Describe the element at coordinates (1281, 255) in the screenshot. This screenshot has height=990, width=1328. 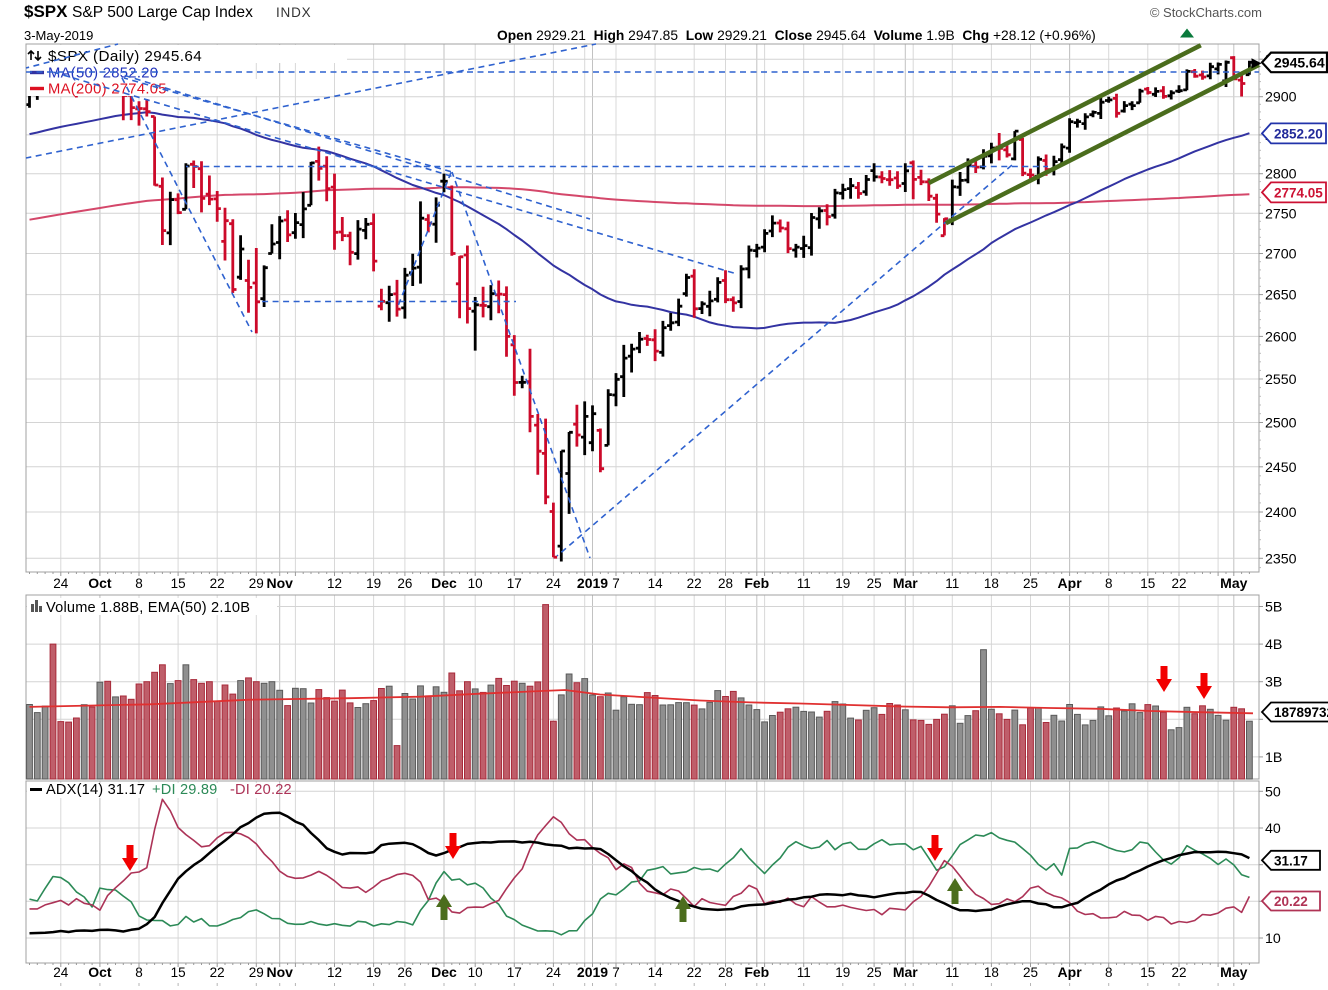
I see `svg-text: 2700` at that location.